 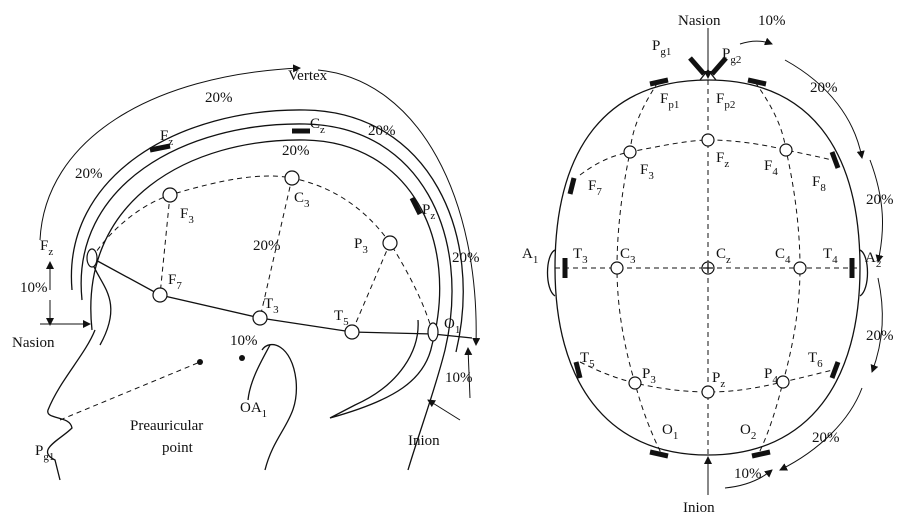 What do you see at coordinates (424, 441) in the screenshot?
I see `label: Inion` at bounding box center [424, 441].